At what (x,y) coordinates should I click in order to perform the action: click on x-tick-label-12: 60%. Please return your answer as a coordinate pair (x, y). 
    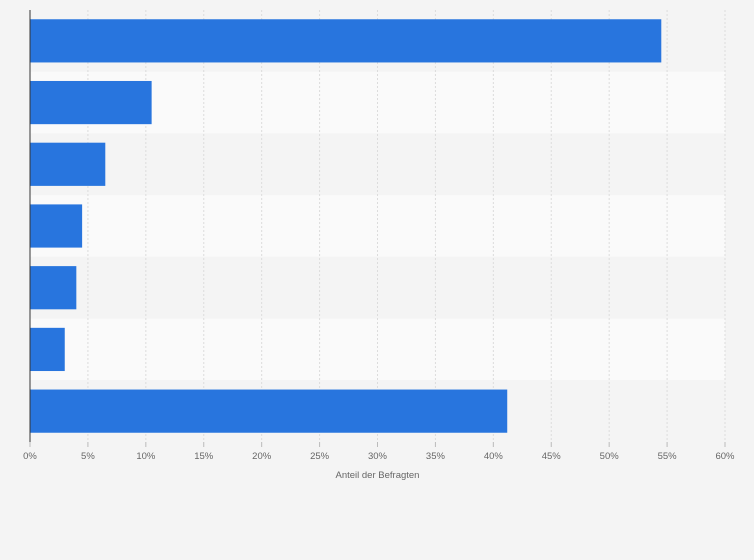
    Looking at the image, I should click on (725, 456).